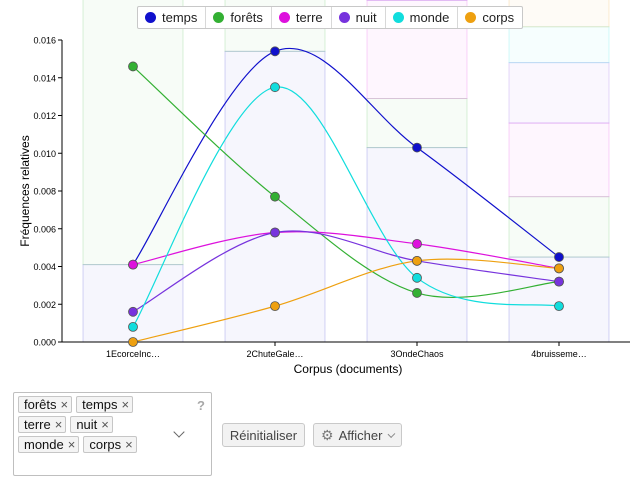  What do you see at coordinates (25, 190) in the screenshot?
I see `y-axis-label: Fréquences relatives` at bounding box center [25, 190].